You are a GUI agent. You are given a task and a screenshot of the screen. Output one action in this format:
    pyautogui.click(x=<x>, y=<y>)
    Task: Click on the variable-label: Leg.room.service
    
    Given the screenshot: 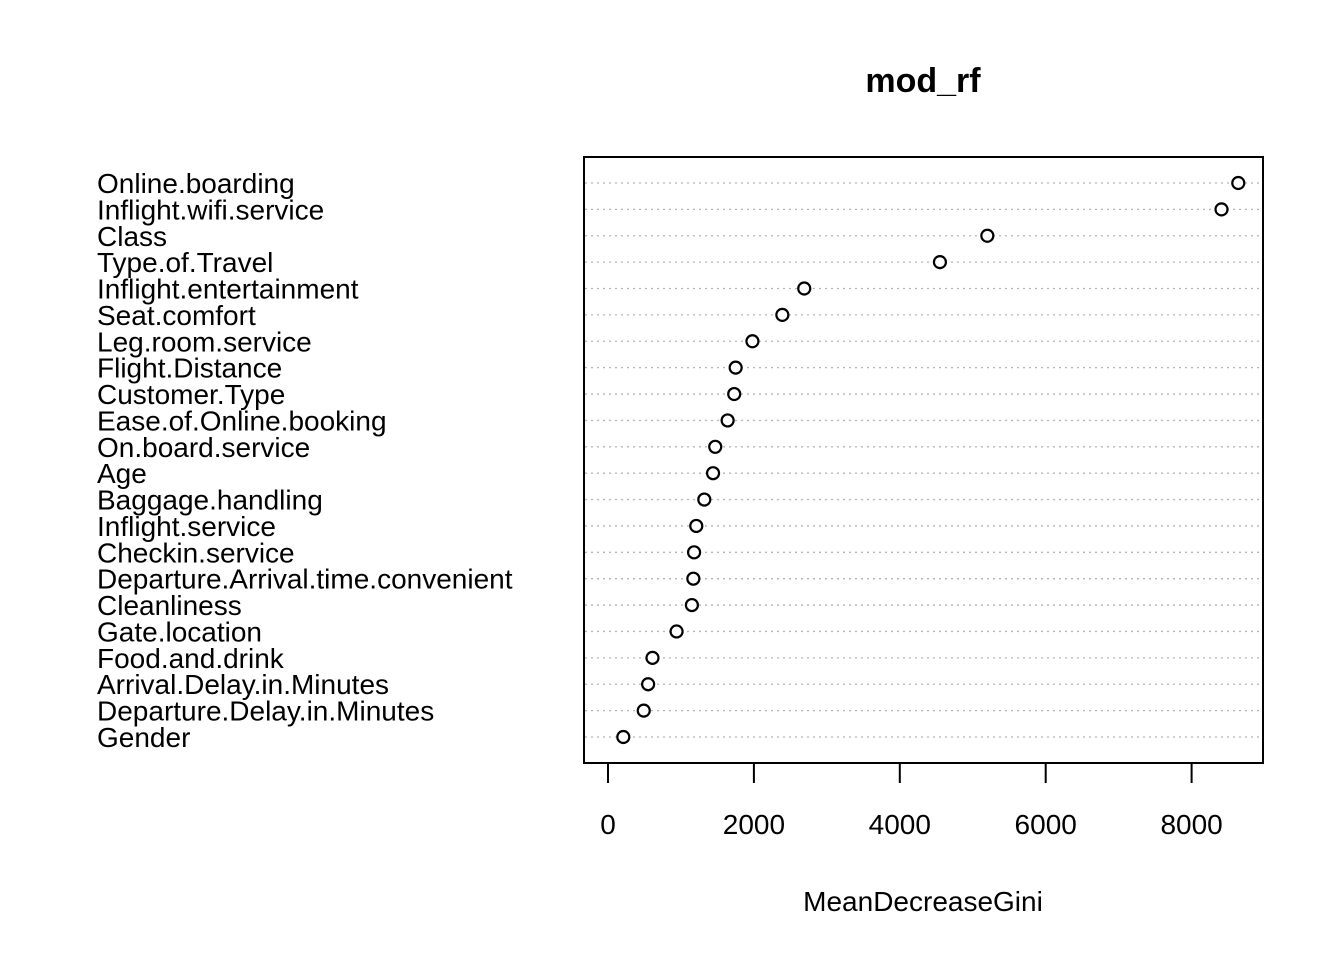 What is the action you would take?
    pyautogui.click(x=204, y=341)
    